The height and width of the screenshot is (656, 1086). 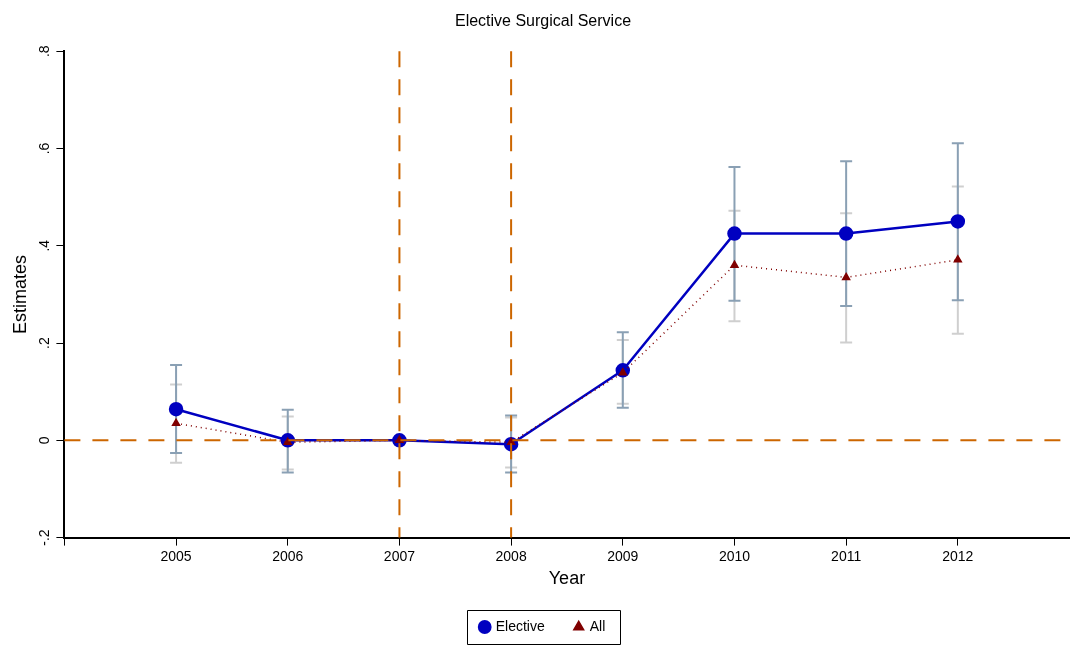 What do you see at coordinates (958, 555) in the screenshot?
I see `x-tick-label: 2012` at bounding box center [958, 555].